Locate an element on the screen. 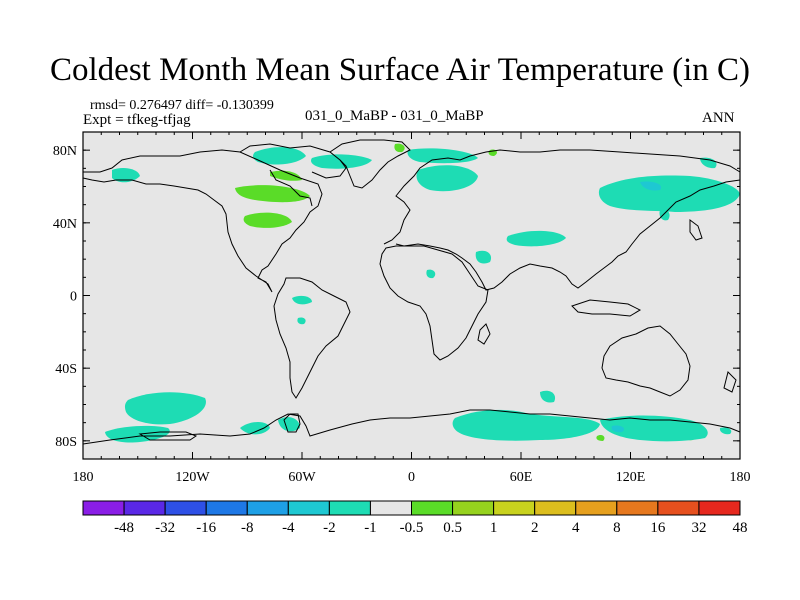  colorbar-label: 16 is located at coordinates (658, 528).